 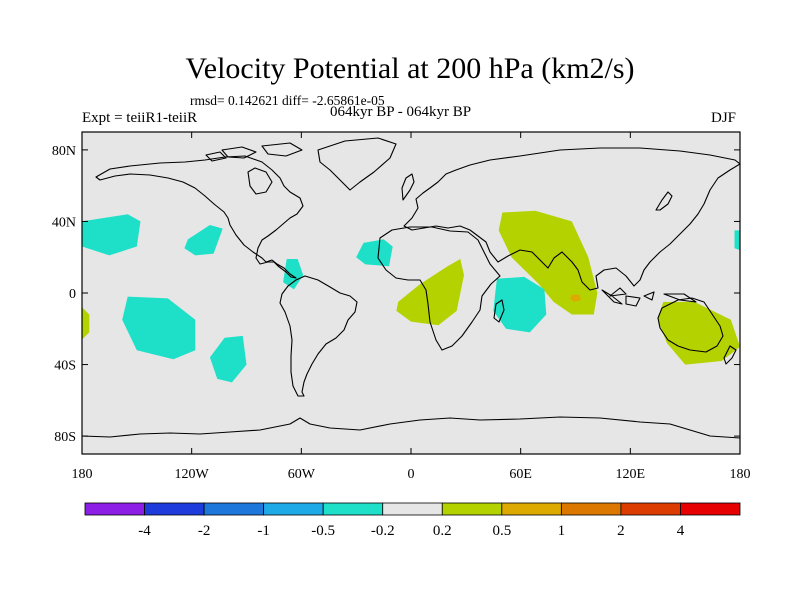 What do you see at coordinates (357, 164) in the screenshot?
I see `greenland-coast` at bounding box center [357, 164].